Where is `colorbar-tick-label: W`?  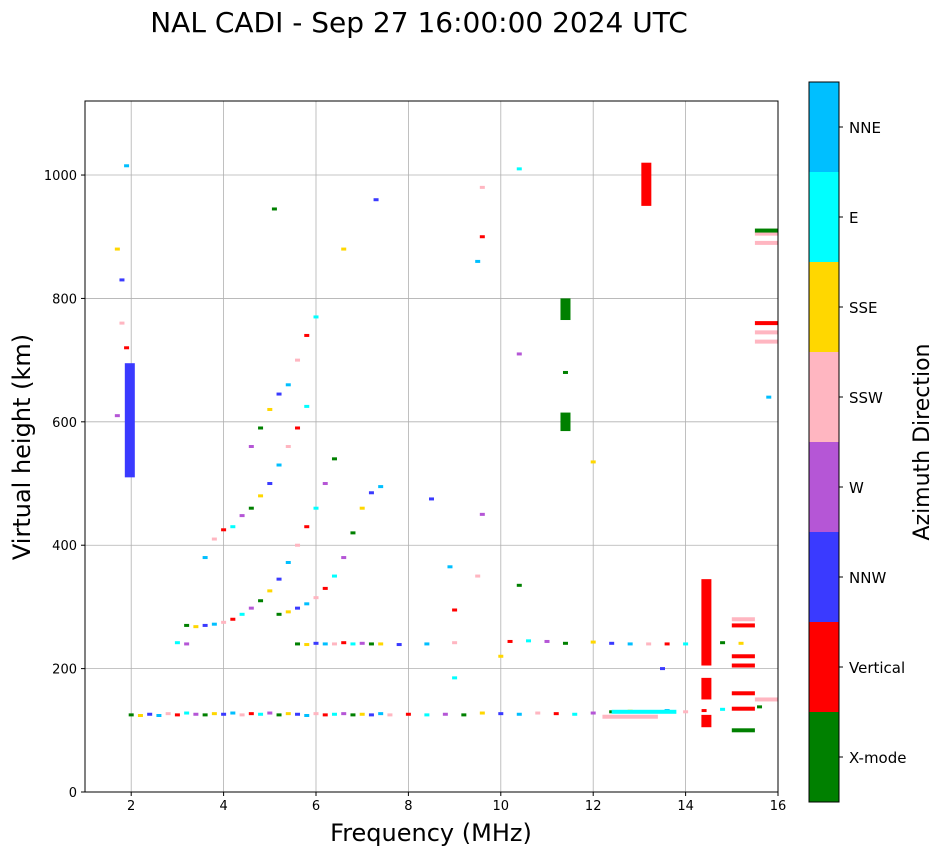 colorbar-tick-label: W is located at coordinates (856, 488).